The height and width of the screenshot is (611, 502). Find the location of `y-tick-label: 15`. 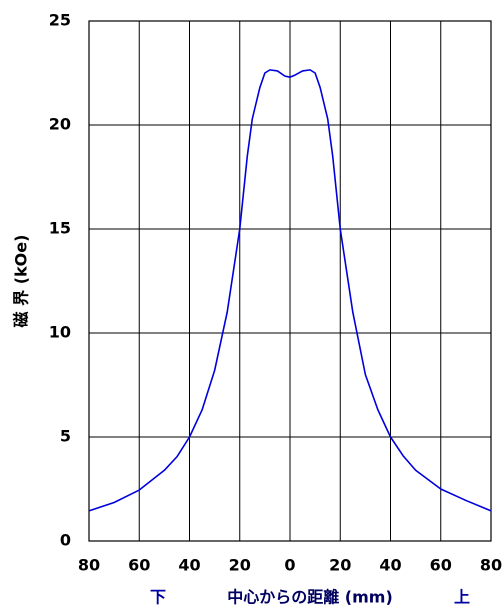

y-tick-label: 15 is located at coordinates (60, 228).